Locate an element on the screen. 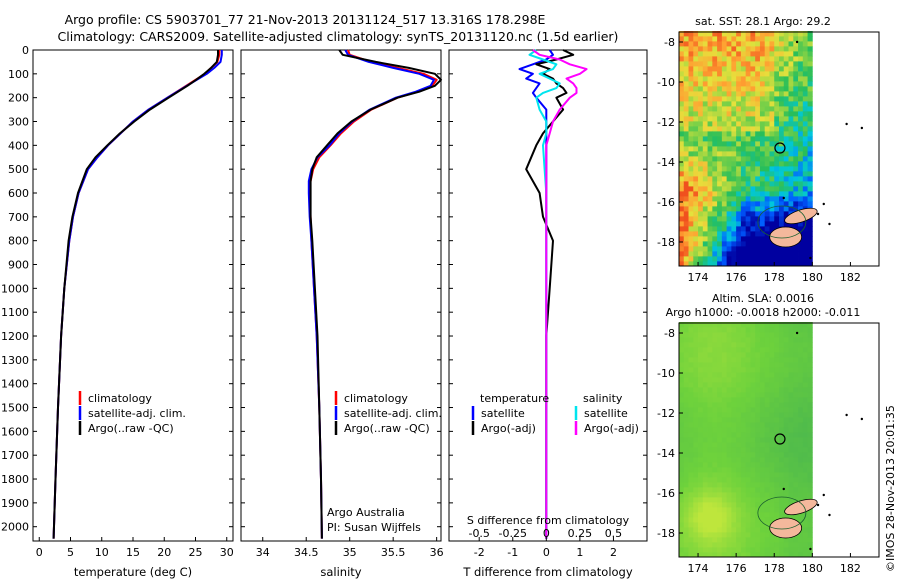 Image resolution: width=900 pixels, height=580 pixels. island-viti-levu is located at coordinates (786, 237).